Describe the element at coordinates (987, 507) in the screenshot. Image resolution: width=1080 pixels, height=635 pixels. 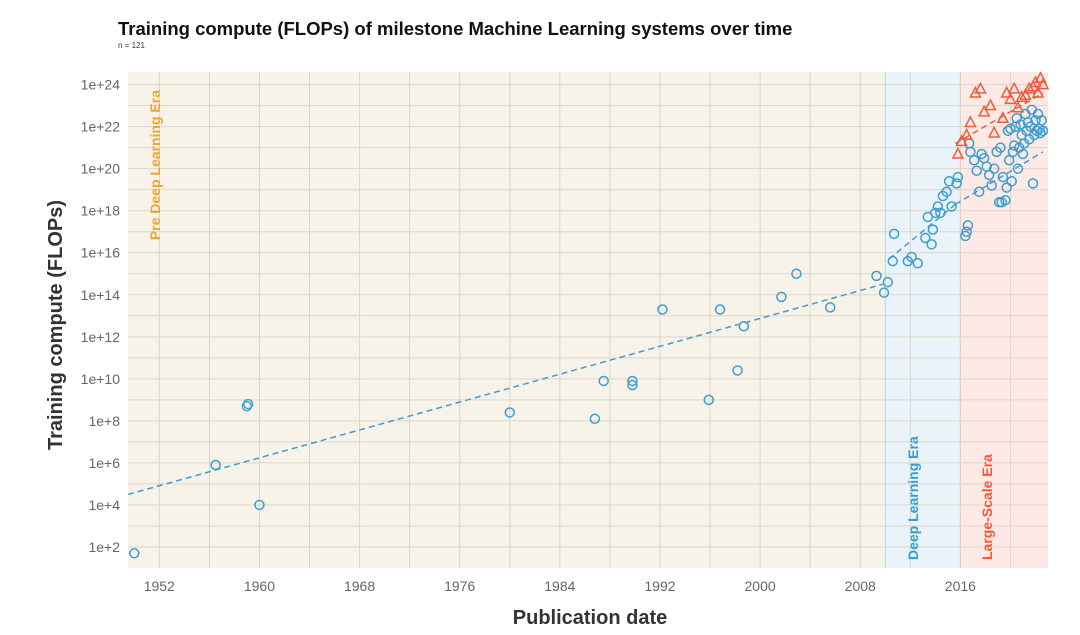
I see `era-label-large-scale: Large-Scale Era` at that location.